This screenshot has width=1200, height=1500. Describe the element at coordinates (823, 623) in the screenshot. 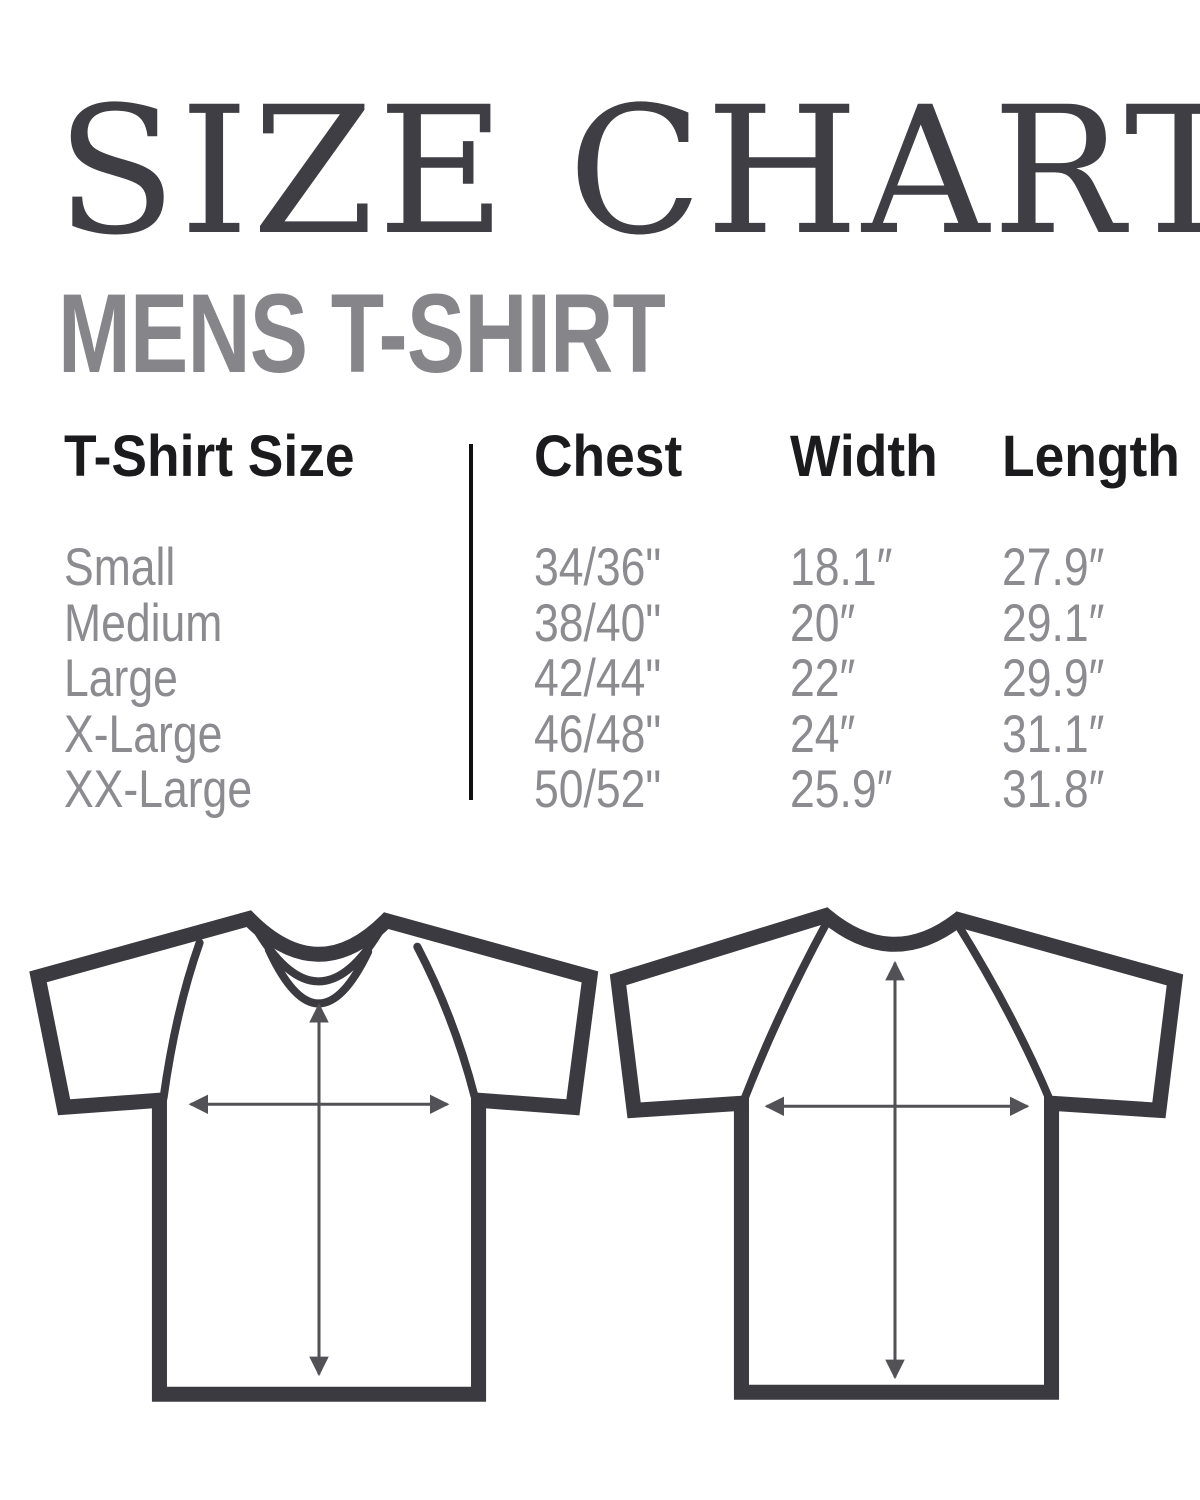

I see `width-cell: 20″` at that location.